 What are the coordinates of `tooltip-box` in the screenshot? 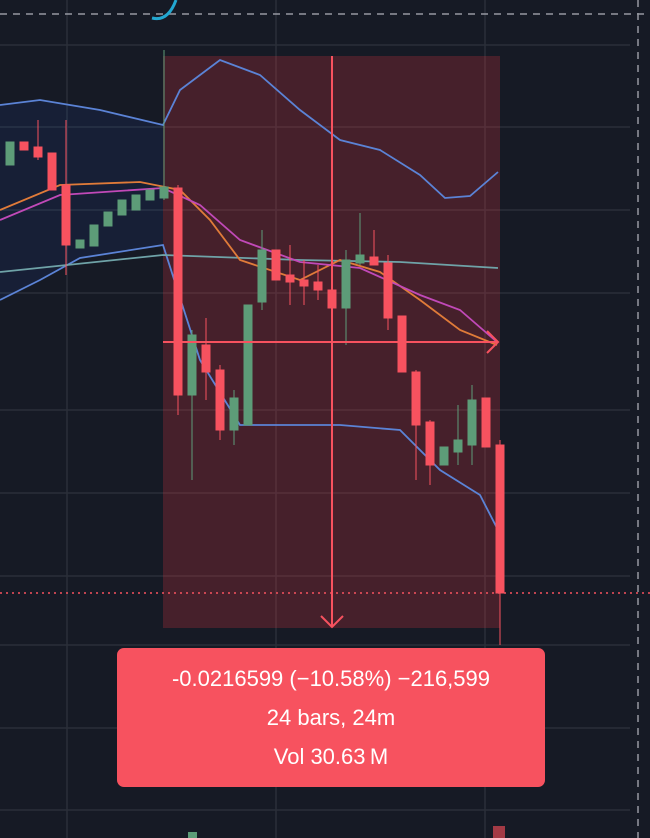 It's located at (331, 717).